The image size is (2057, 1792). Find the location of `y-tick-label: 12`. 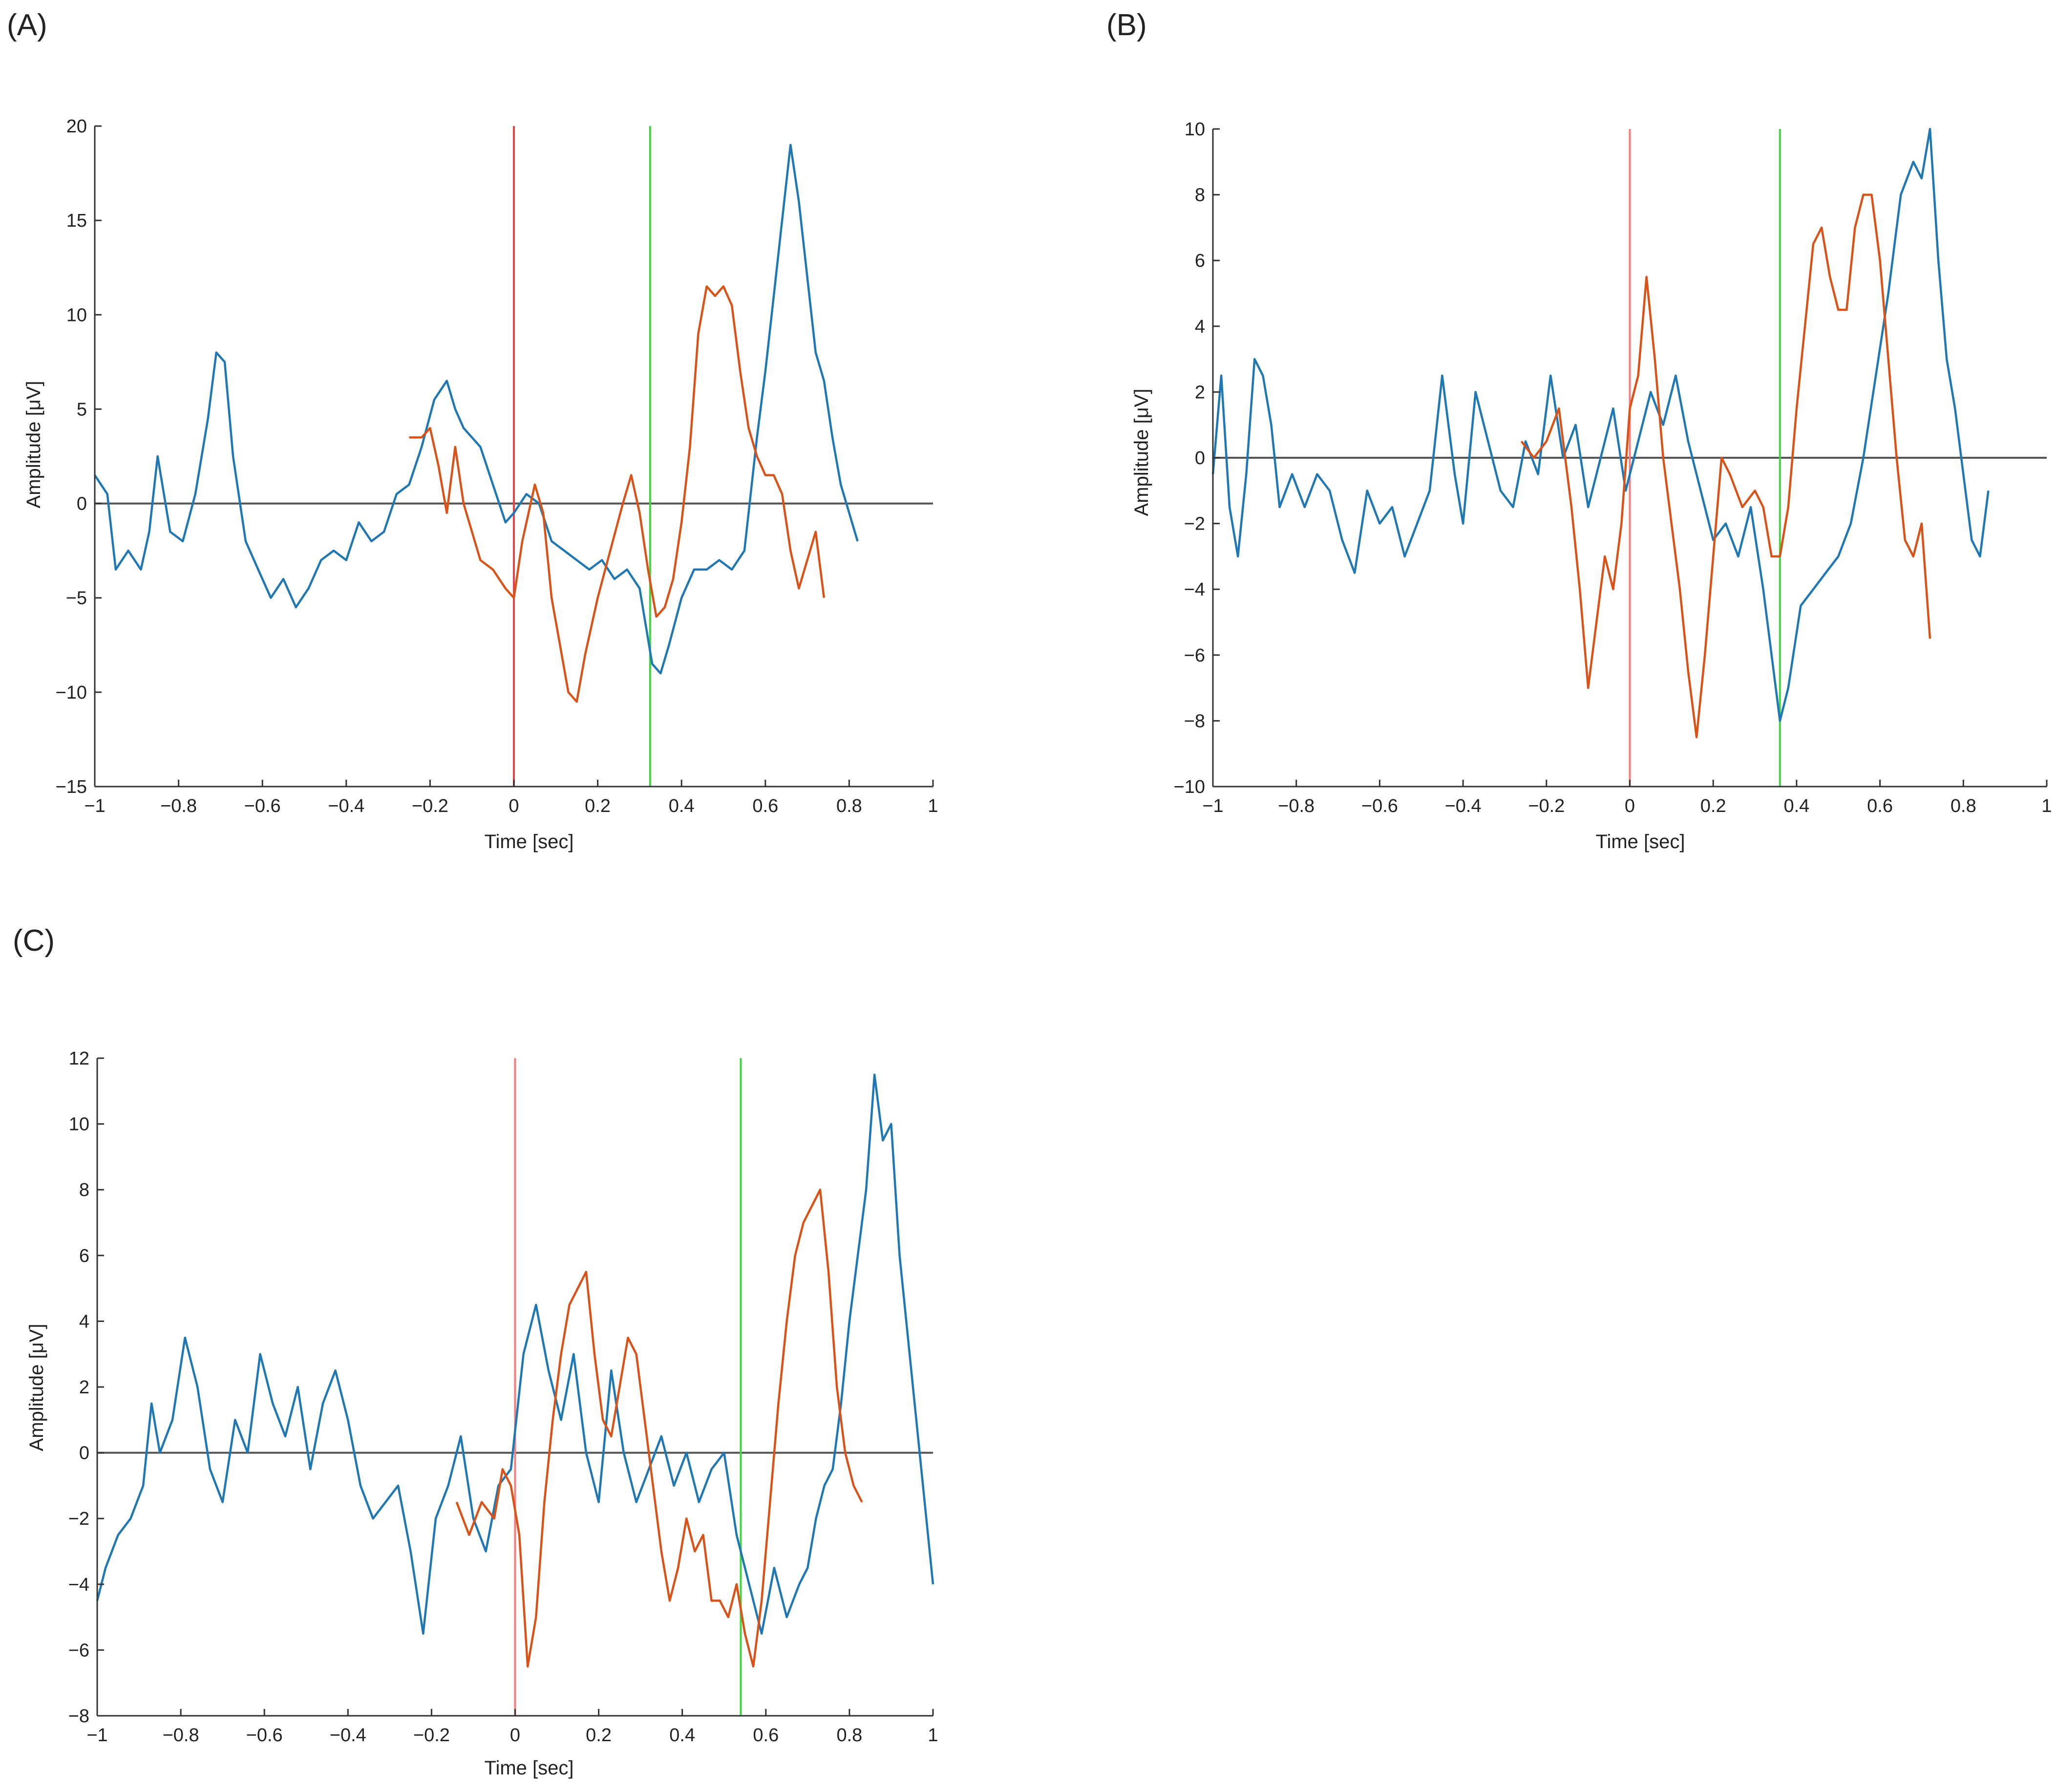

y-tick-label: 12 is located at coordinates (79, 1058).